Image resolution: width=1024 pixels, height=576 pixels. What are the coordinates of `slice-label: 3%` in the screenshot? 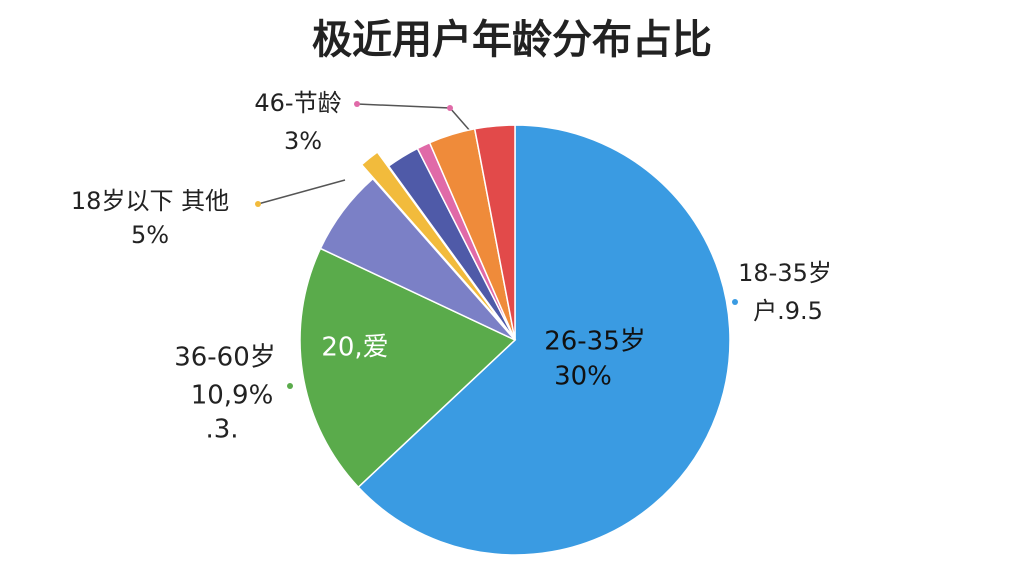 It's located at (303, 141).